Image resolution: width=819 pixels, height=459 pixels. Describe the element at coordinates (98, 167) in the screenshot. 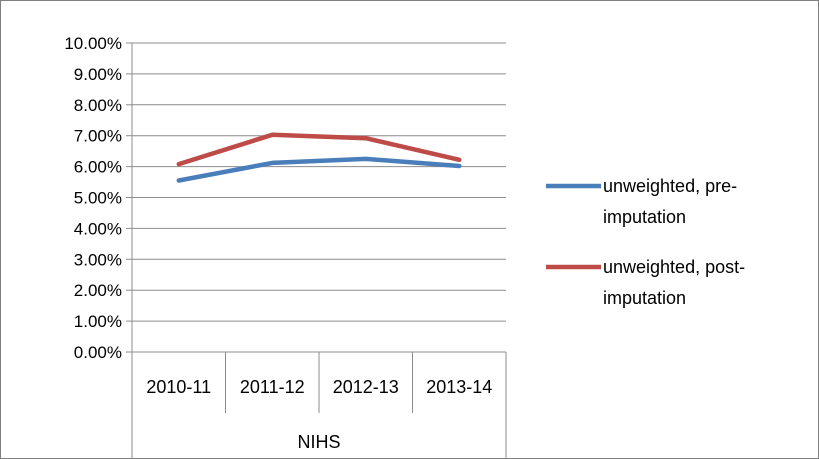

I see `y-tick-label: 6.00%` at that location.